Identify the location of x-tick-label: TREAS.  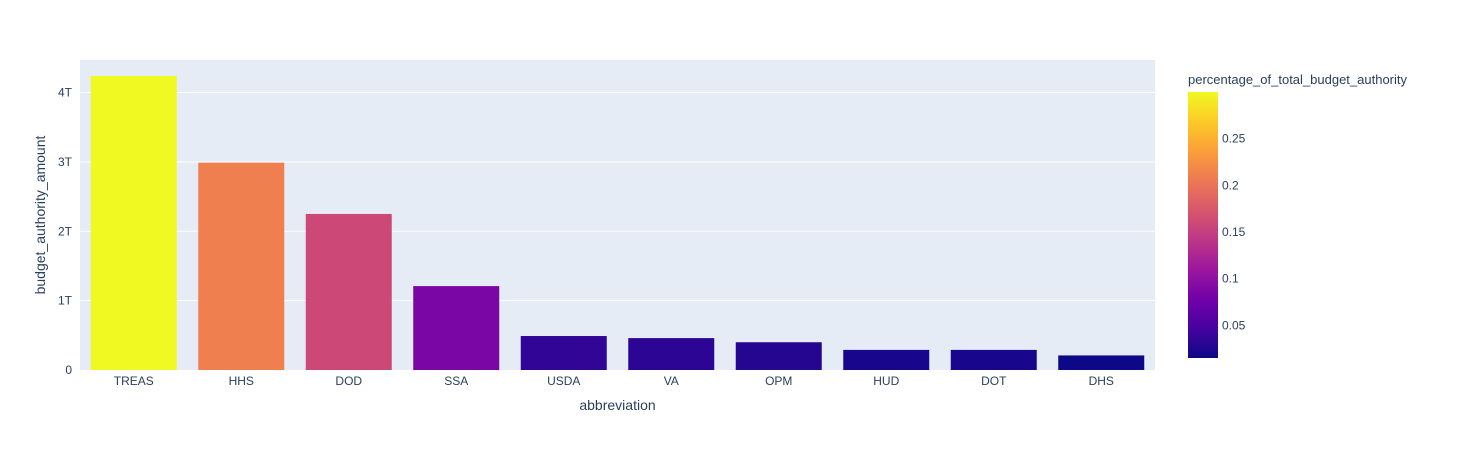
(134, 381).